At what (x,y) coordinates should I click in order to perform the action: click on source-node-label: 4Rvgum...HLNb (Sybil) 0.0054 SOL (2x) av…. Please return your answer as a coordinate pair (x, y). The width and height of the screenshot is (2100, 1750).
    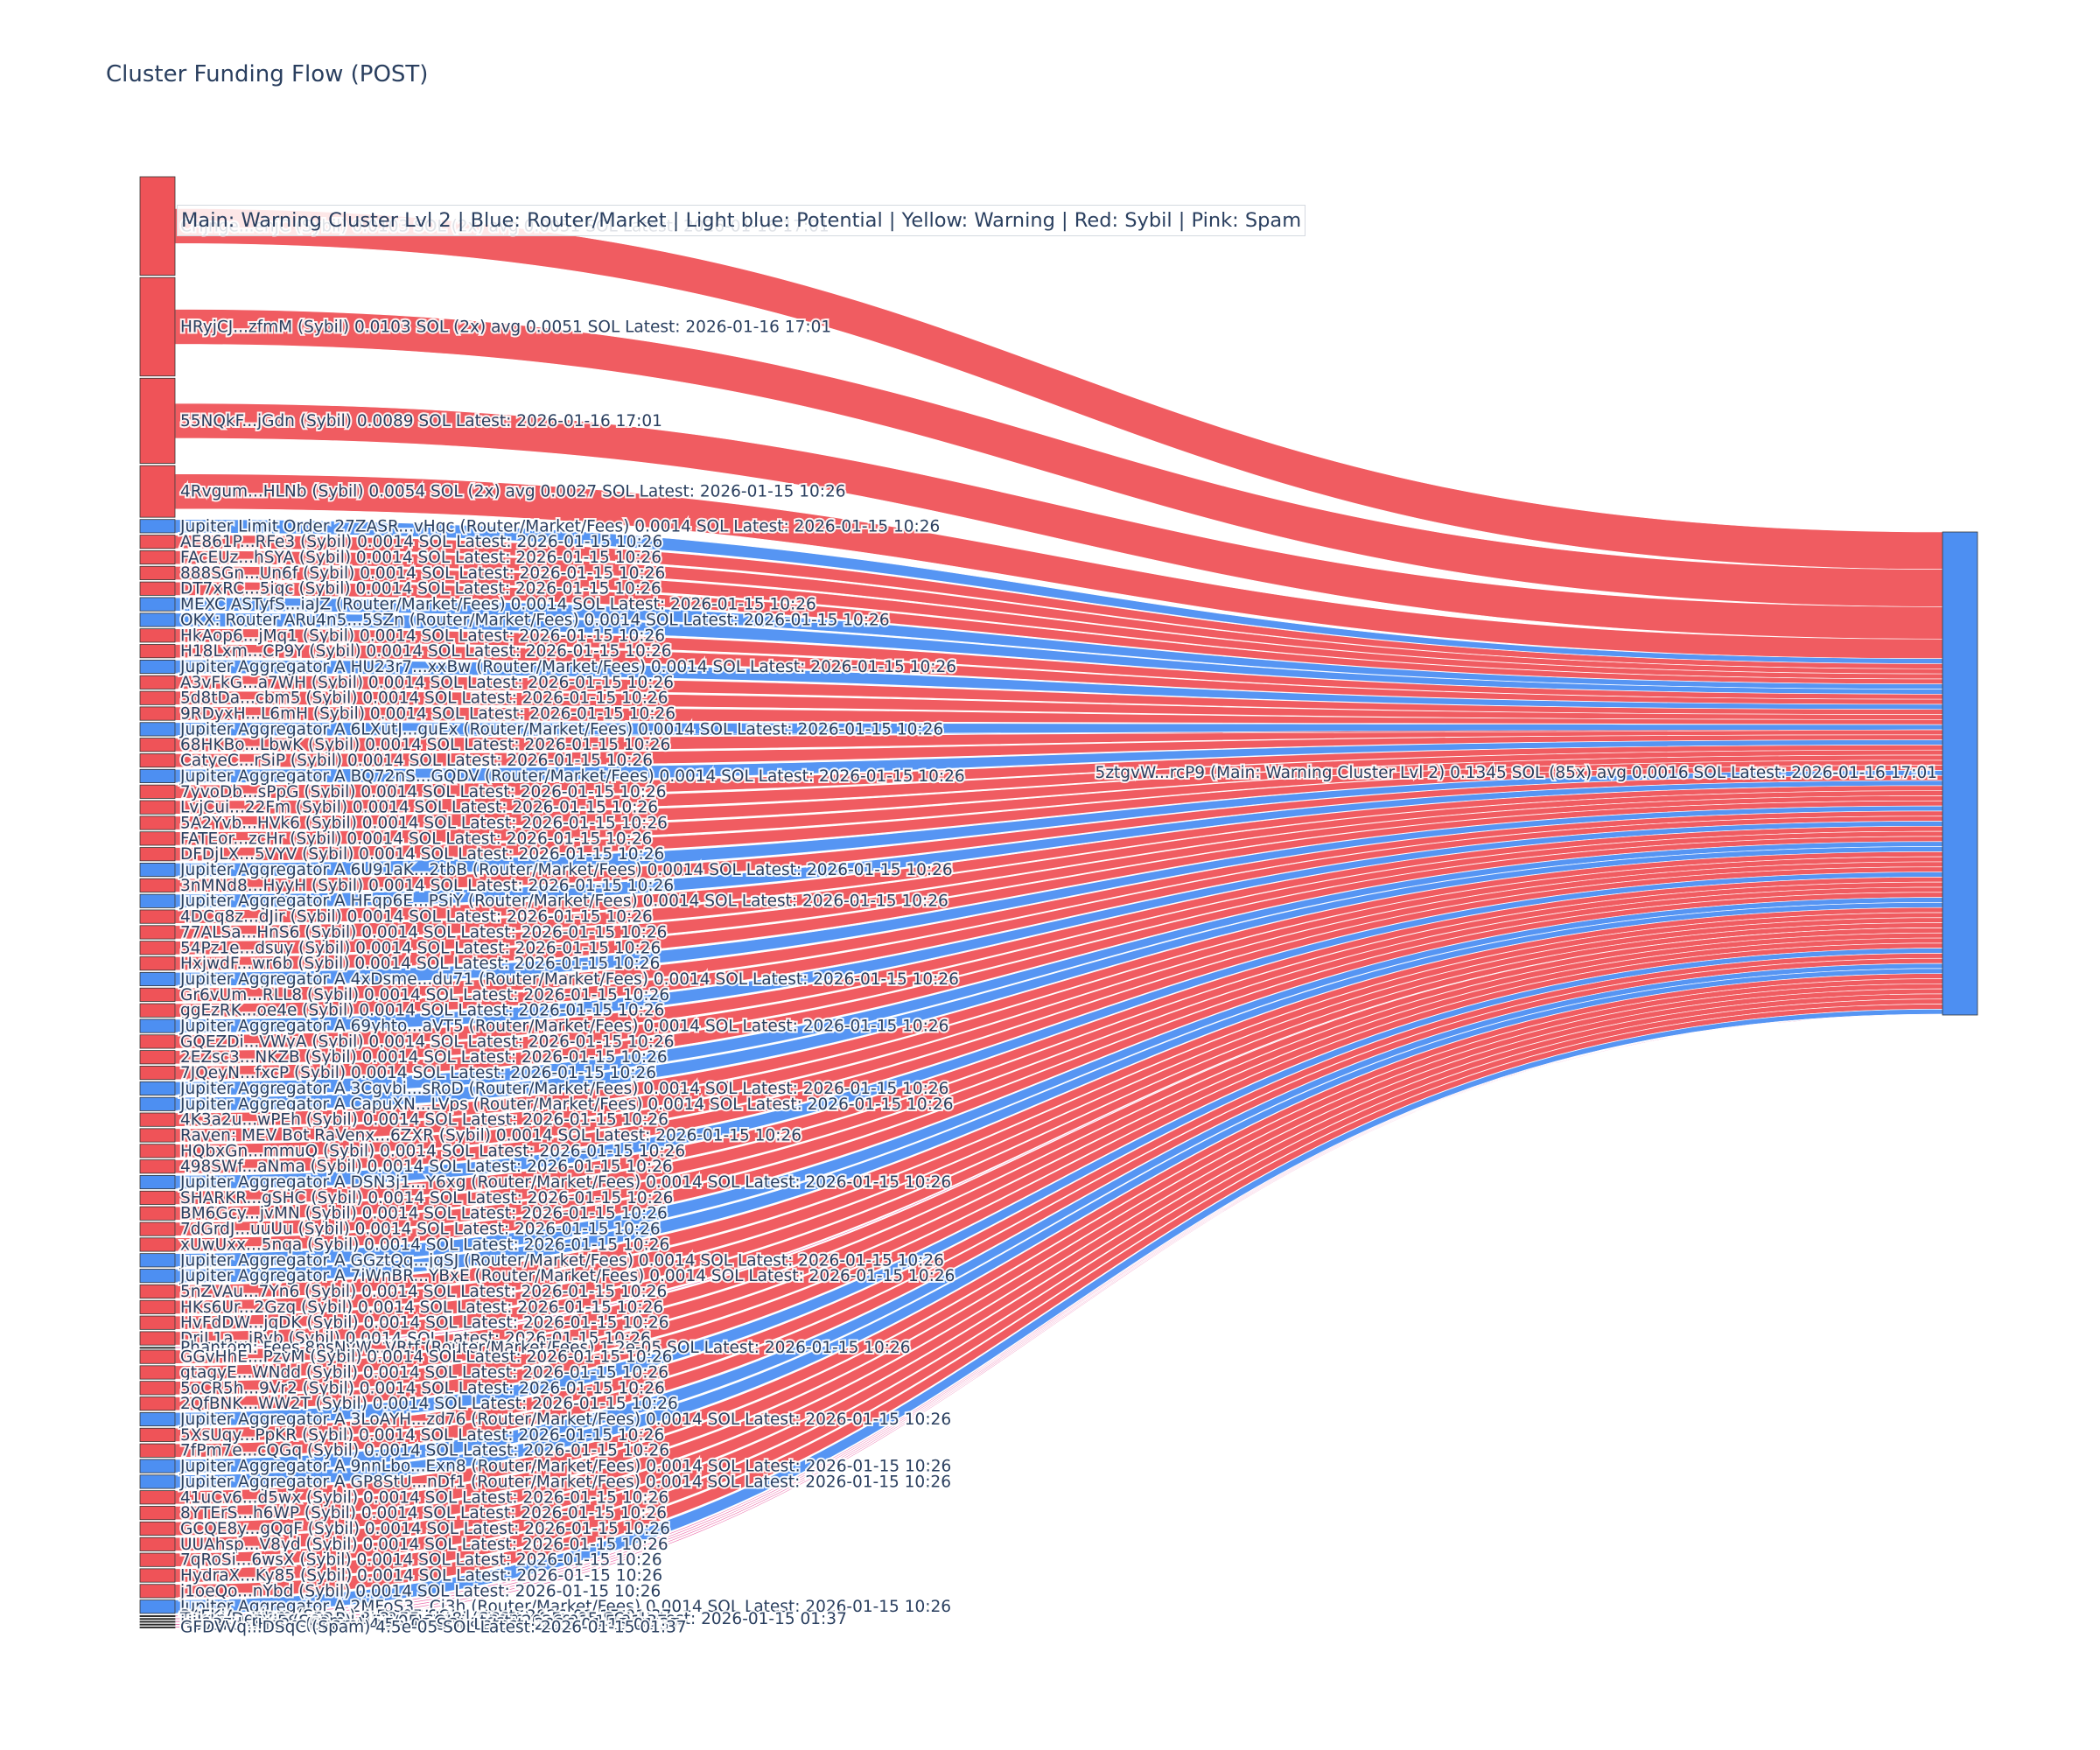
    Looking at the image, I should click on (513, 492).